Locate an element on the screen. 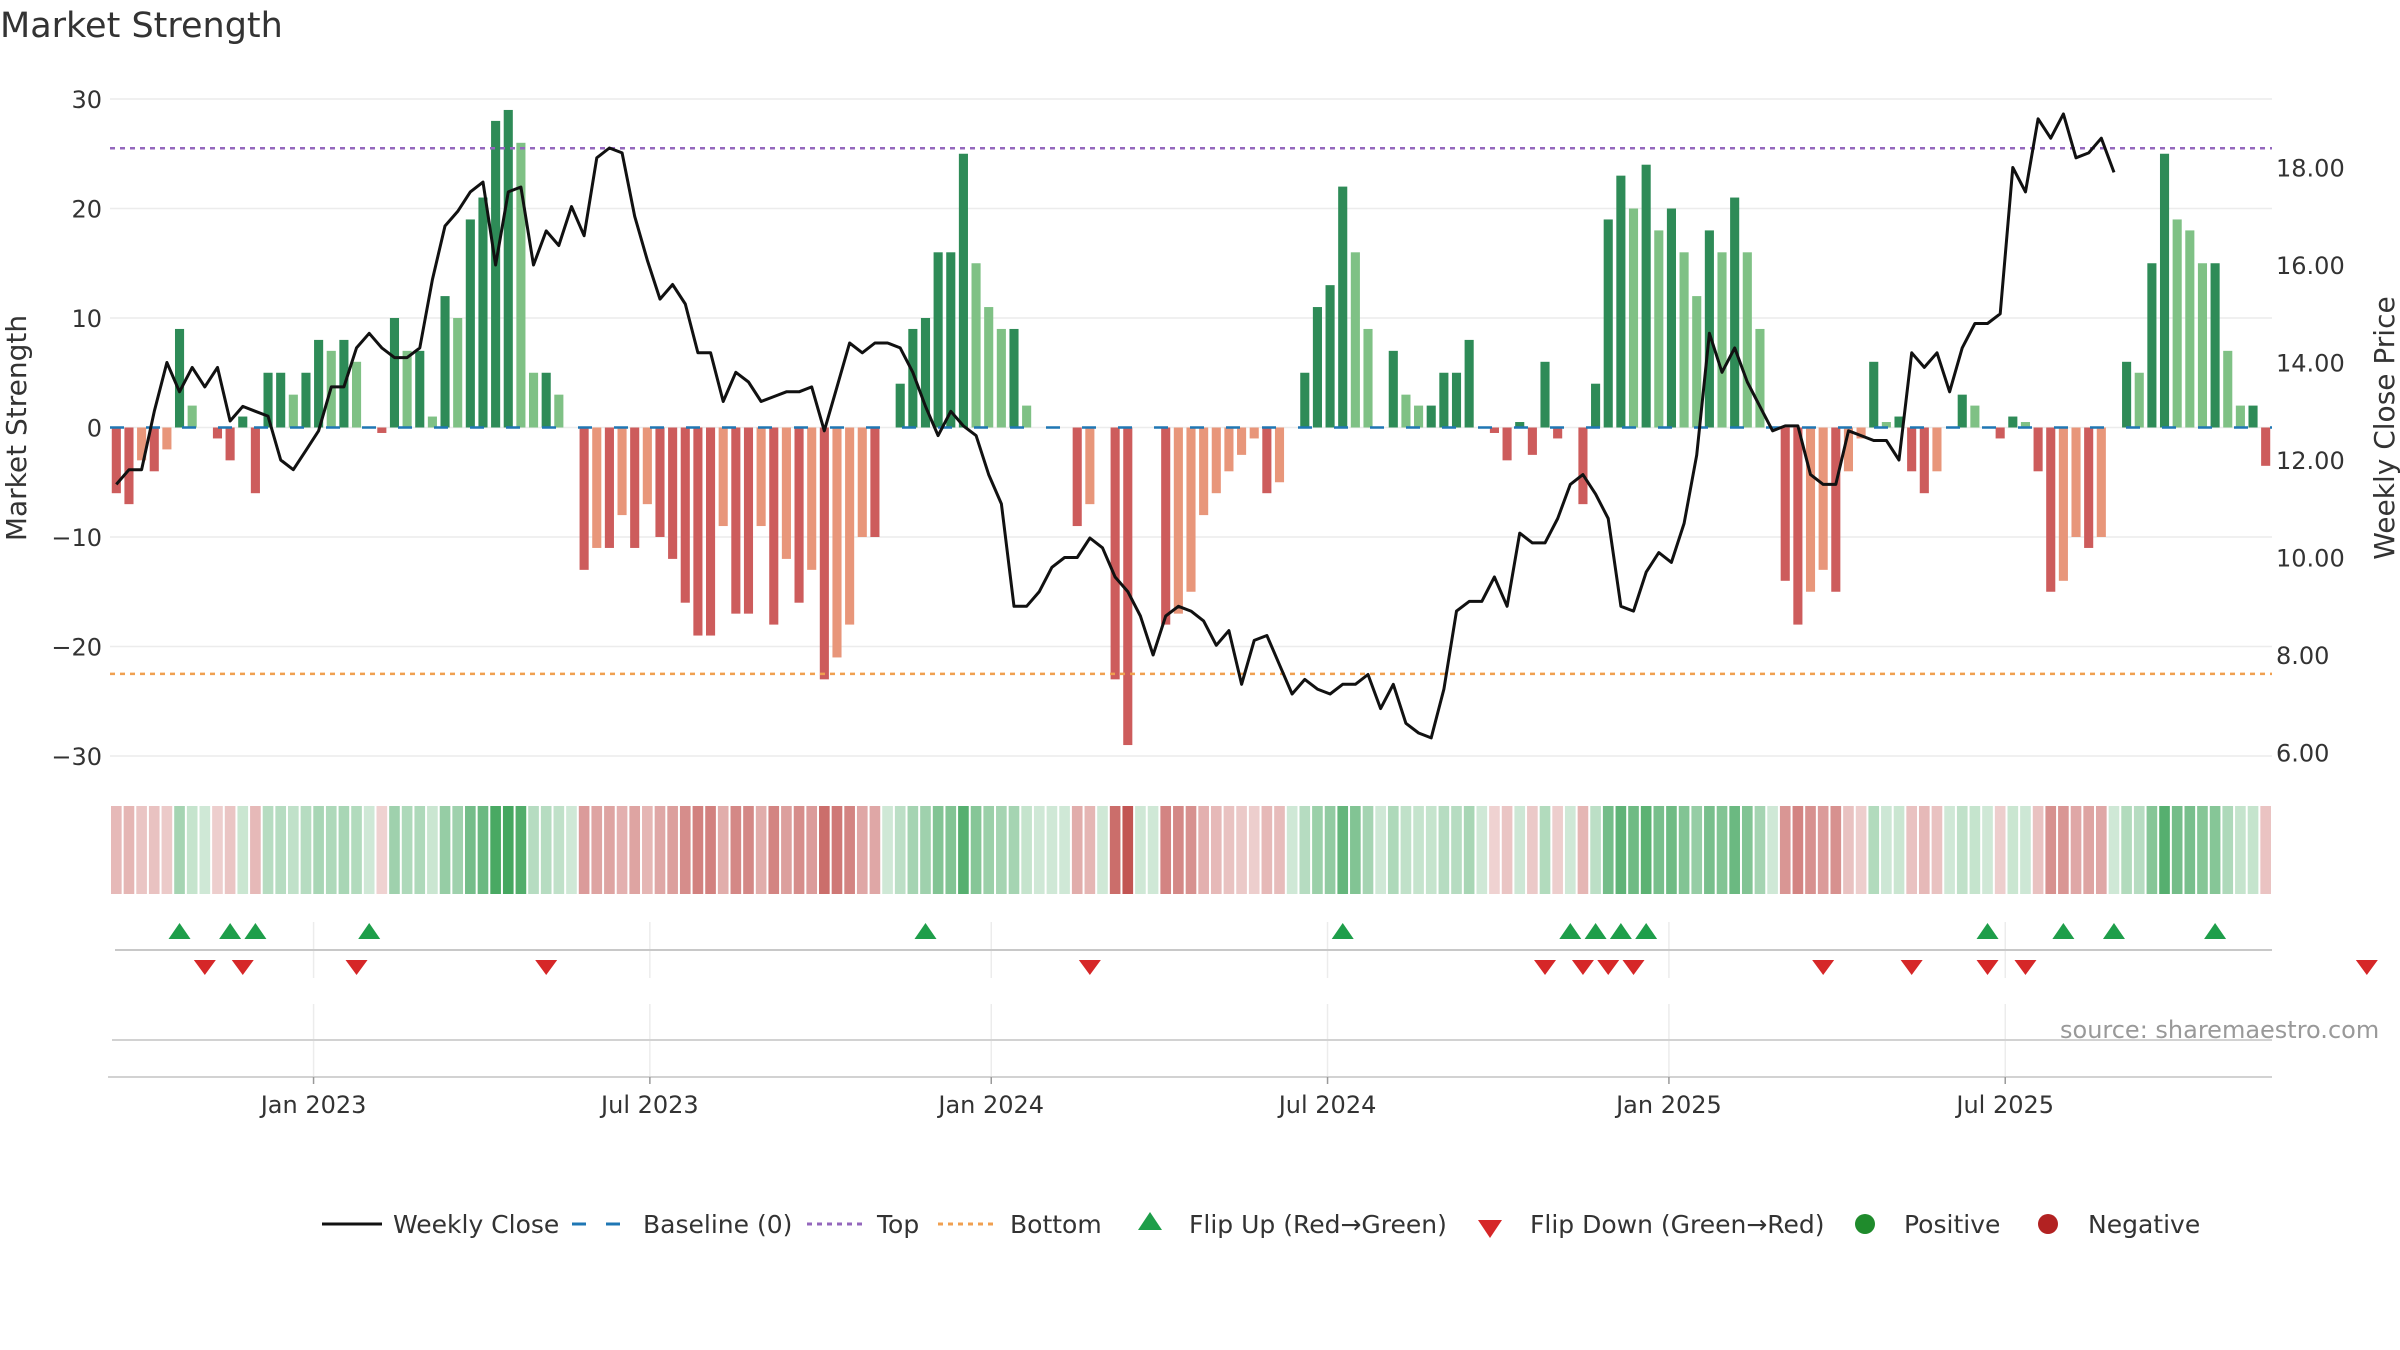 Image resolution: width=2400 pixels, height=1350 pixels. y-left-tick-label: −10 is located at coordinates (76, 538).